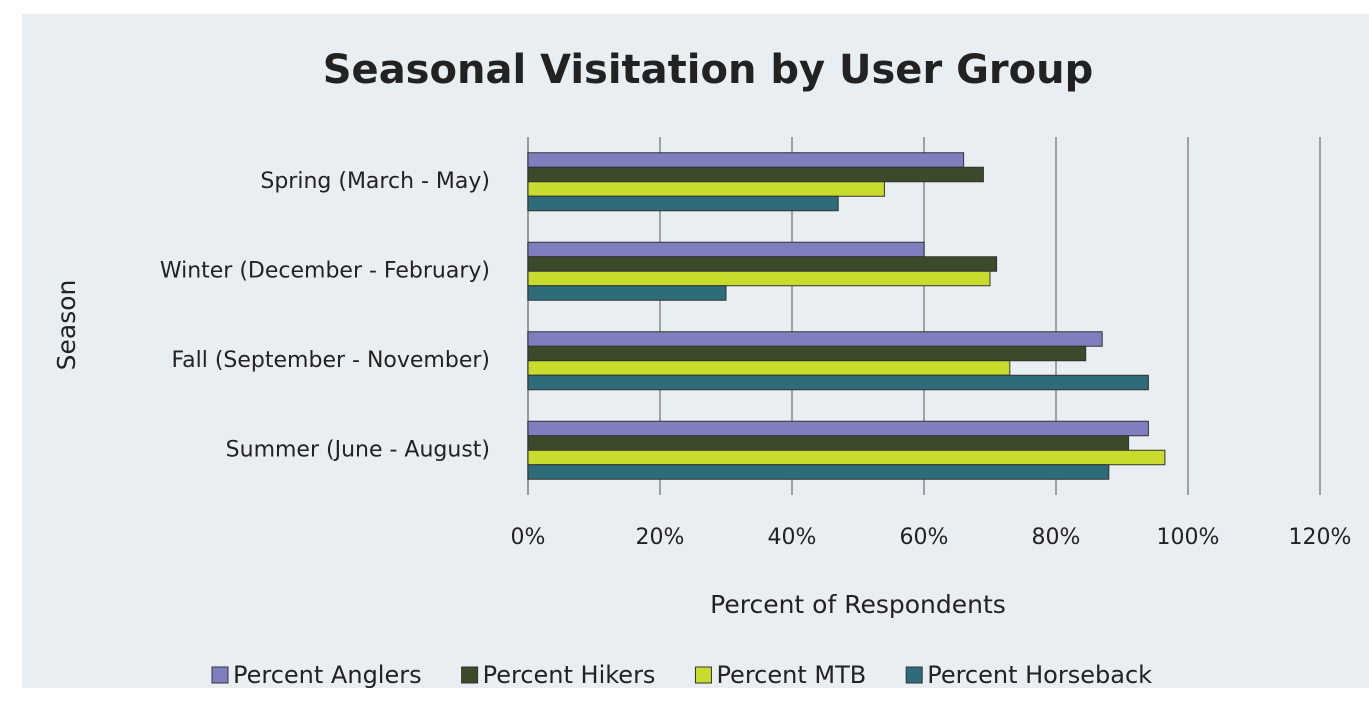  Describe the element at coordinates (331, 360) in the screenshot. I see `y-tick-label: Fall (September - November)` at that location.